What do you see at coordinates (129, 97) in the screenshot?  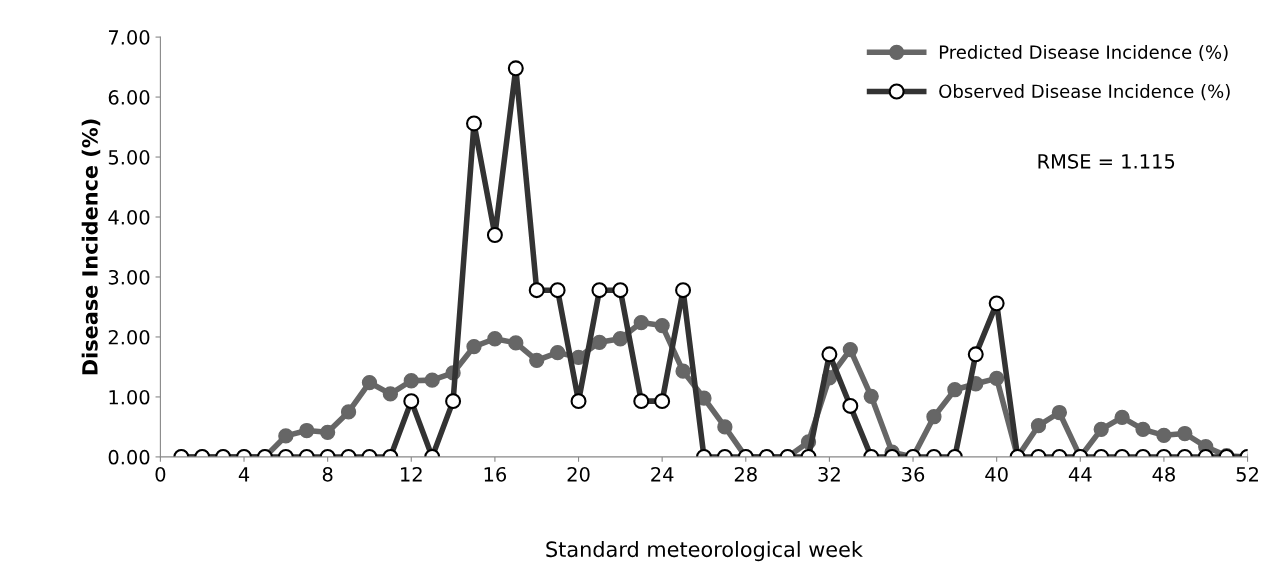 I see `y-tick-label: 6.00` at bounding box center [129, 97].